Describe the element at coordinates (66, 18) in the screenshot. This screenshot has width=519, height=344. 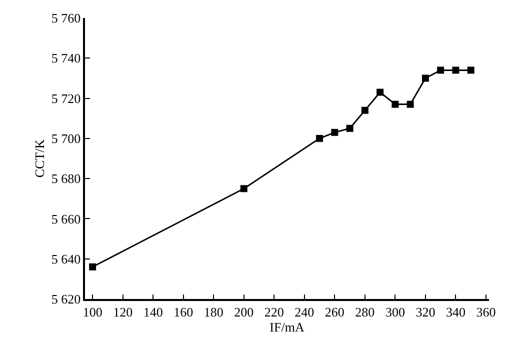
I see `y-tick-label: 5 760` at that location.